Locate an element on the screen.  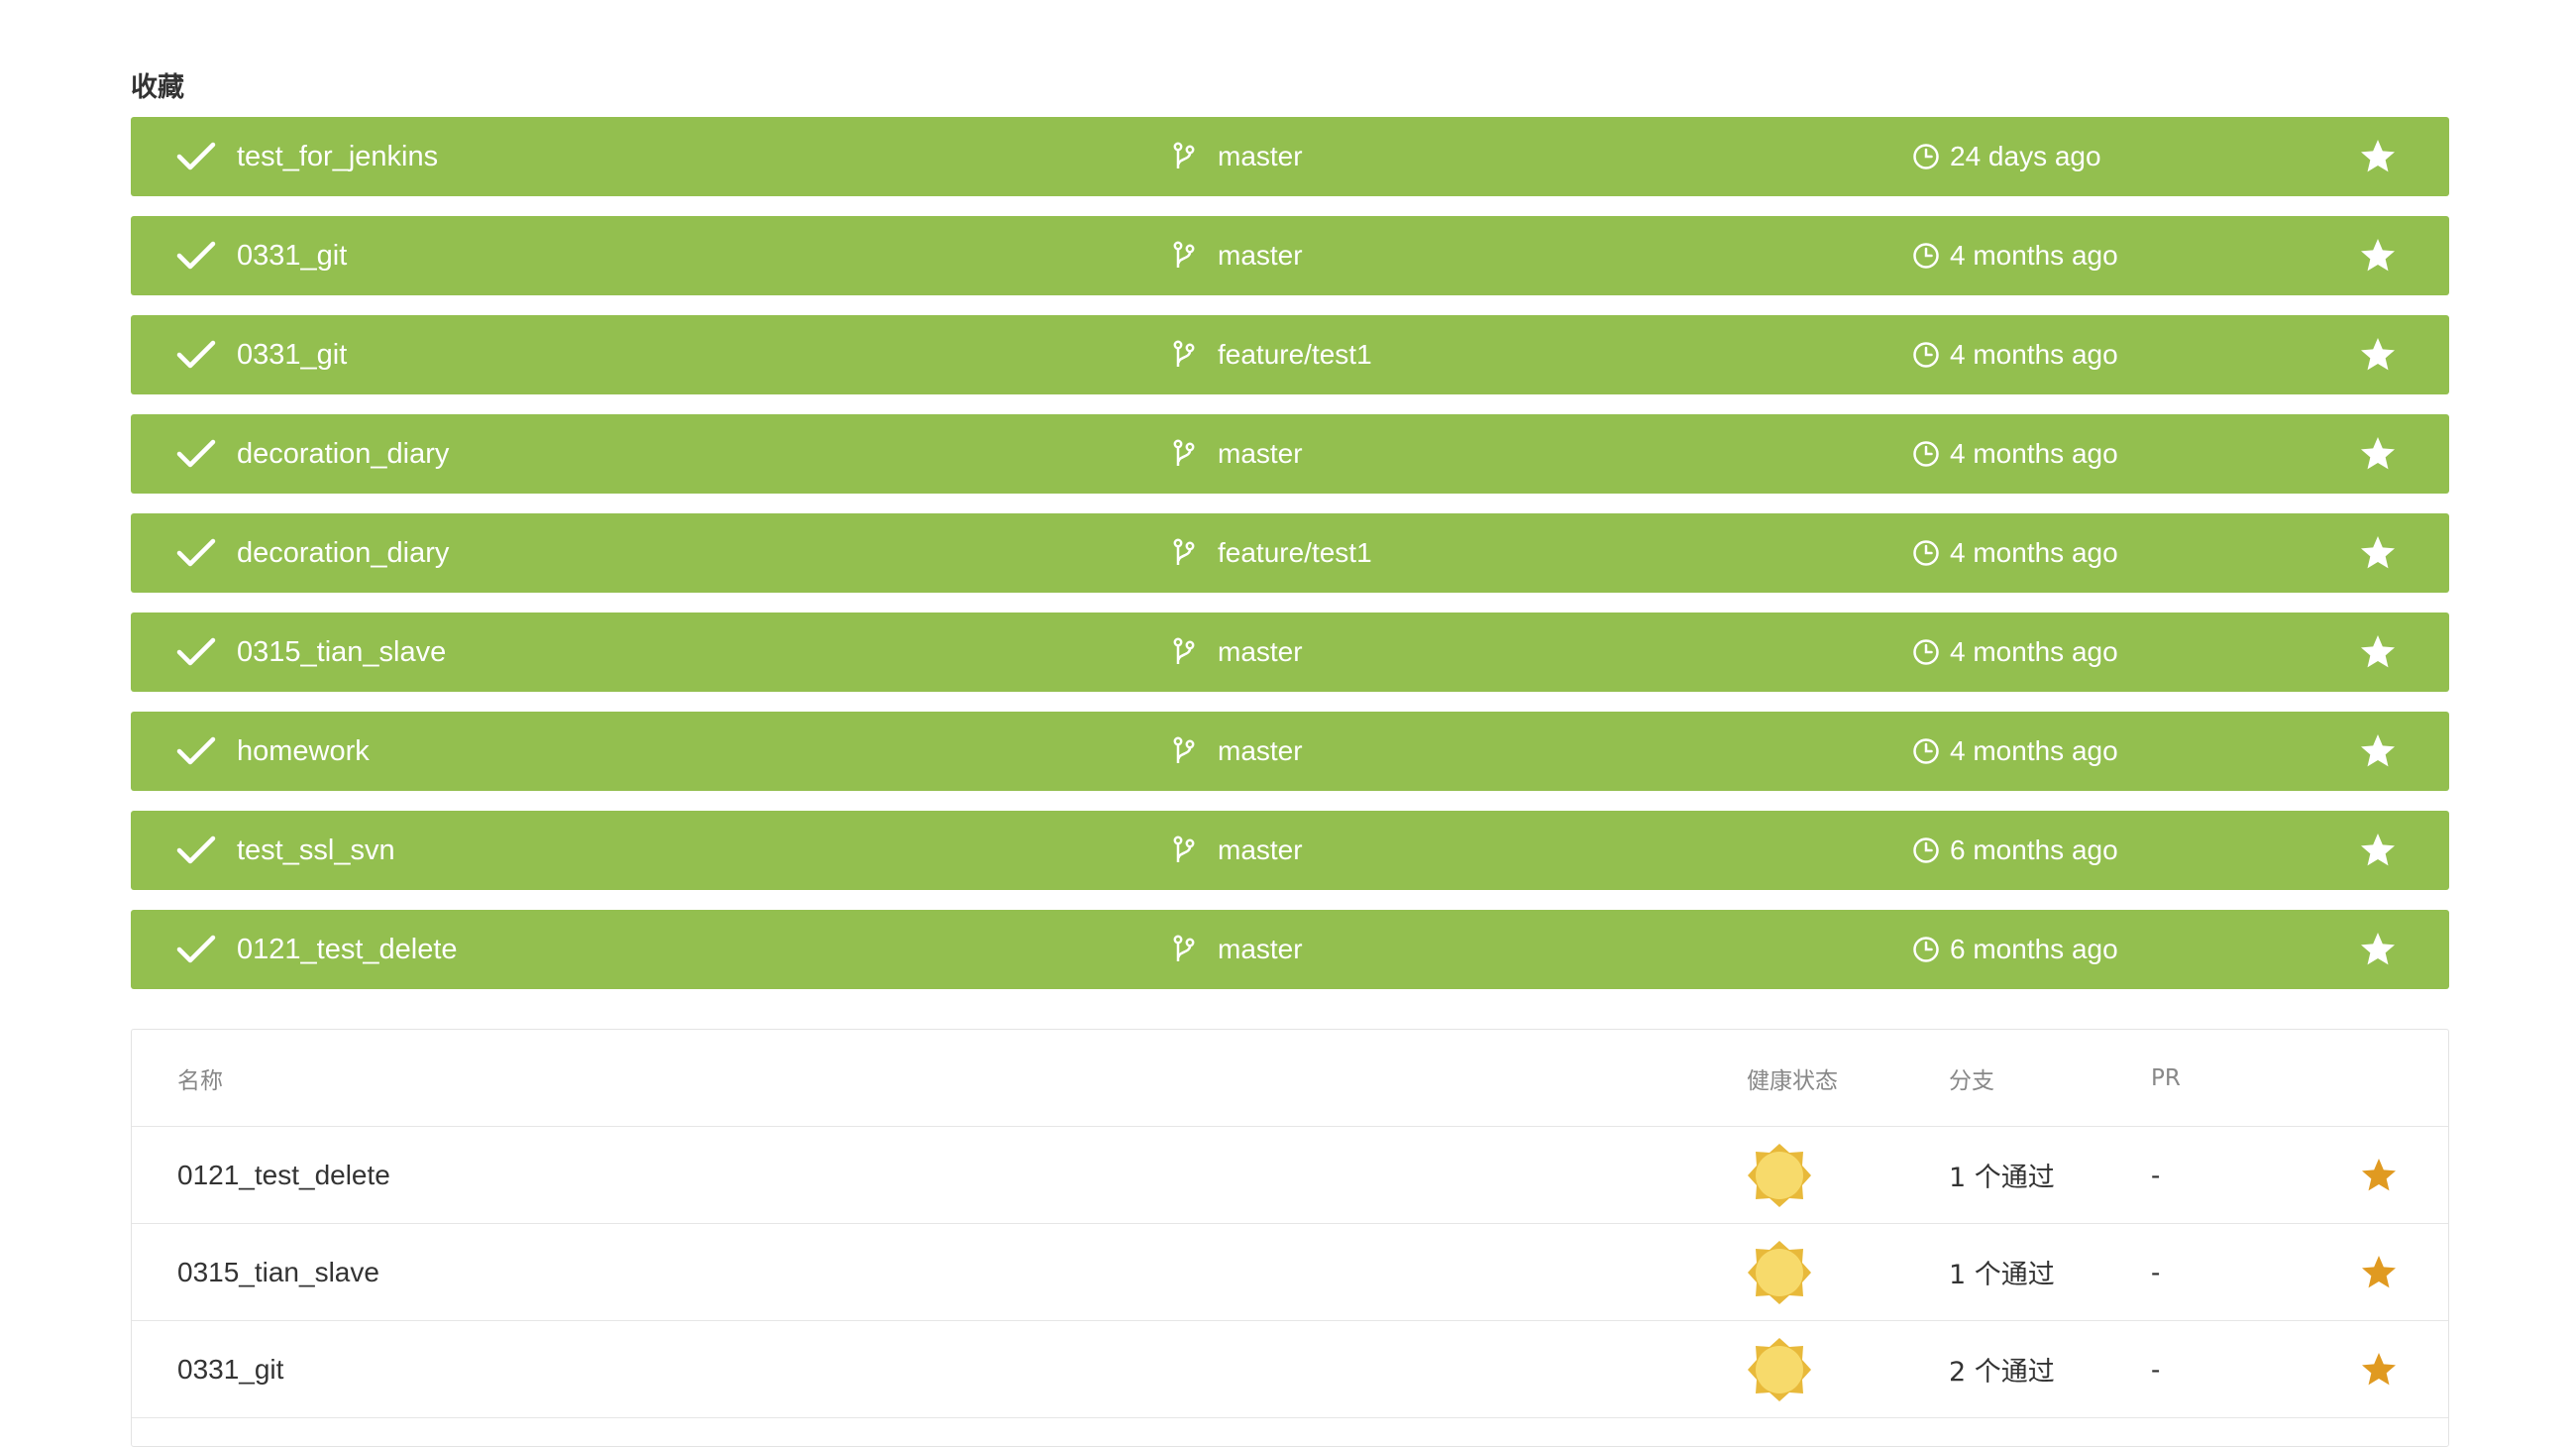
row-branch-status: 2 个通过 is located at coordinates (2002, 1372).